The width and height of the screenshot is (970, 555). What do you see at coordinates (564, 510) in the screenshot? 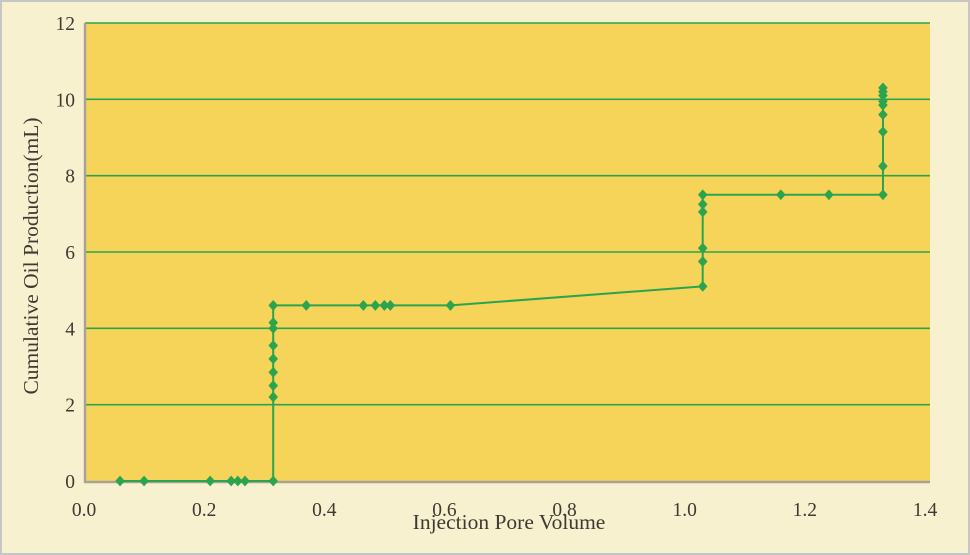
I see `x-tick-label: 0.8` at bounding box center [564, 510].